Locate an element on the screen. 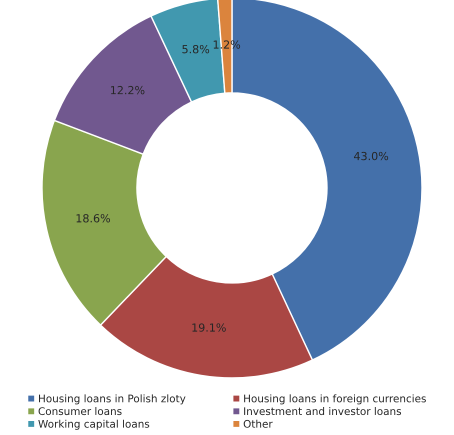 Image resolution: width=454 pixels, height=435 pixels. data-label: 18.6% is located at coordinates (93, 218).